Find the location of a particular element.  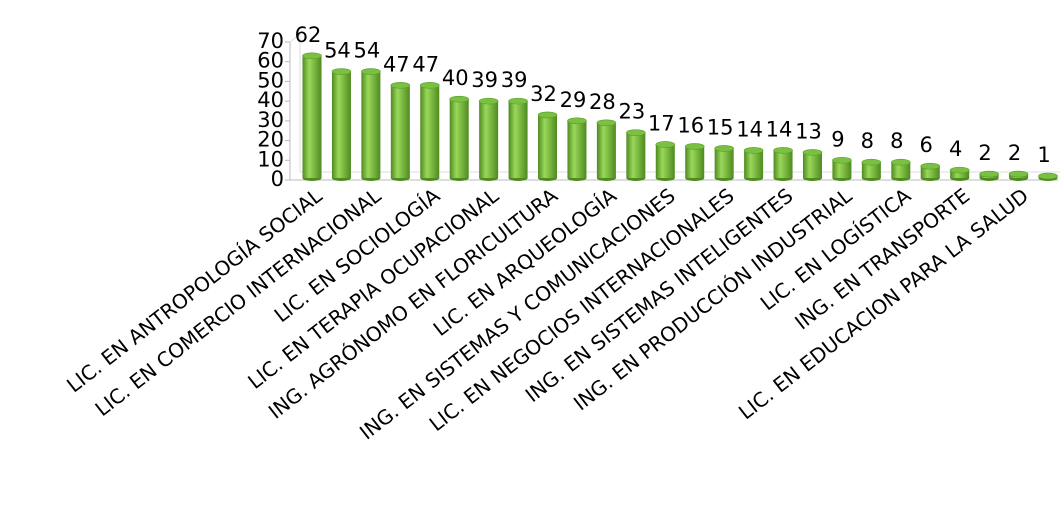

value-label: 47 is located at coordinates (396, 64).